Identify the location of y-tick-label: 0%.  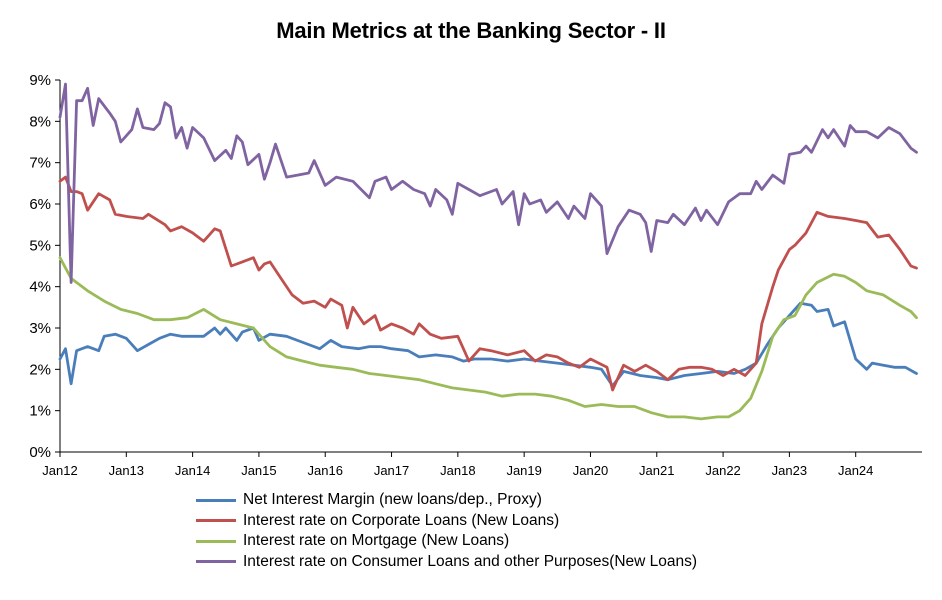
(40, 452).